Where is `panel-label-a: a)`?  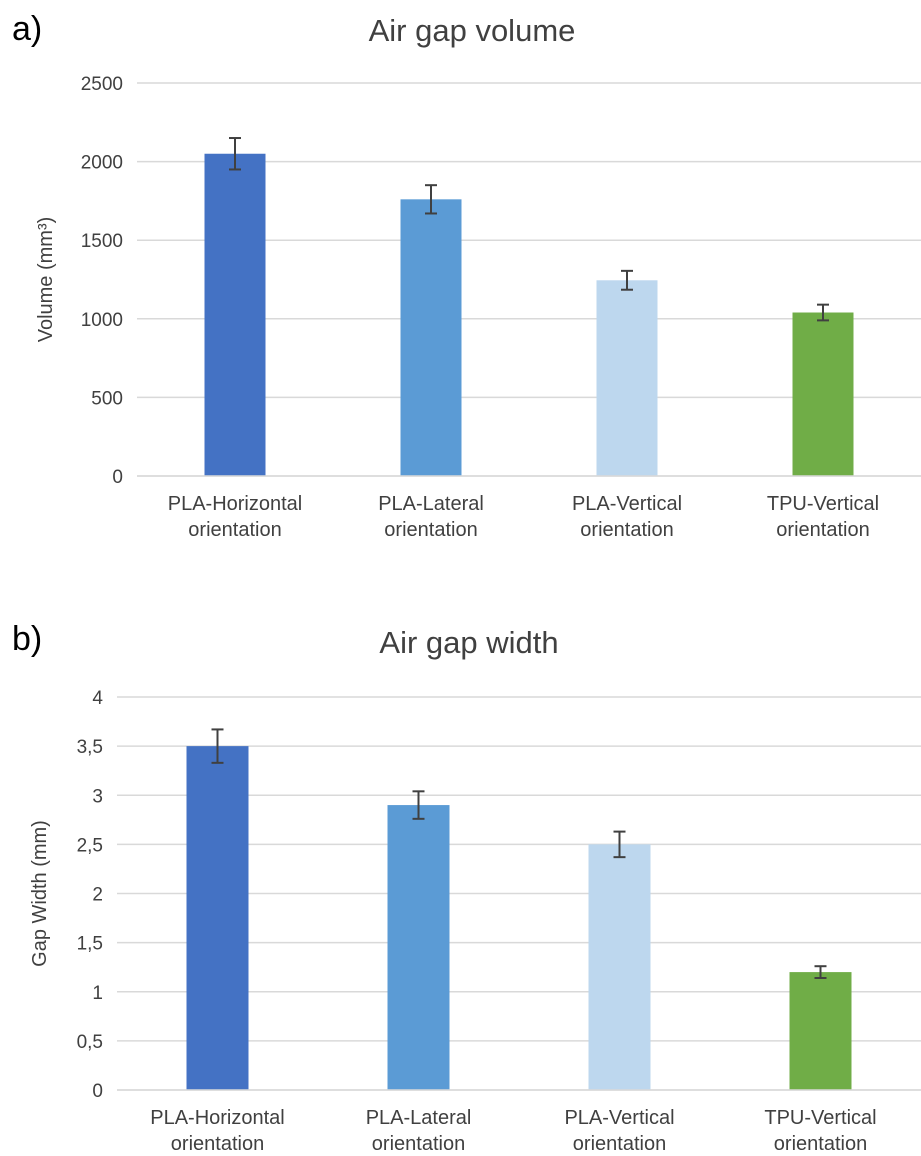
panel-label-a: a) is located at coordinates (27, 29).